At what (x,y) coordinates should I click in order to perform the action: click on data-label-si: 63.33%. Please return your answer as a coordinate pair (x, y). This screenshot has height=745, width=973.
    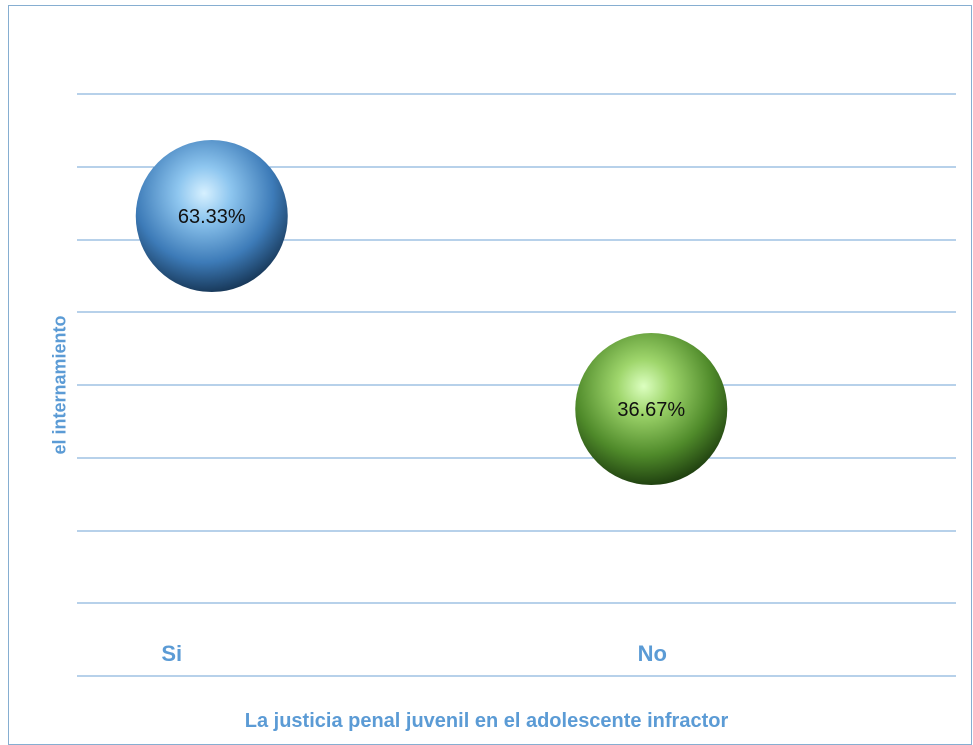
    Looking at the image, I should click on (212, 217).